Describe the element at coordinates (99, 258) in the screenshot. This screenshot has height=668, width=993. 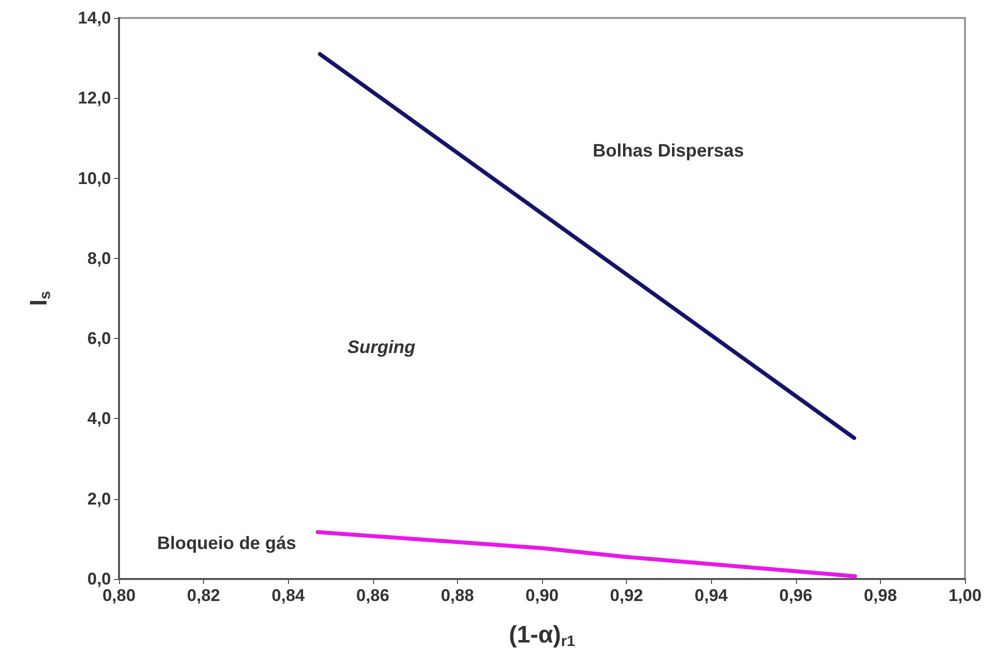
I see `y-tick-label: 8,0` at that location.